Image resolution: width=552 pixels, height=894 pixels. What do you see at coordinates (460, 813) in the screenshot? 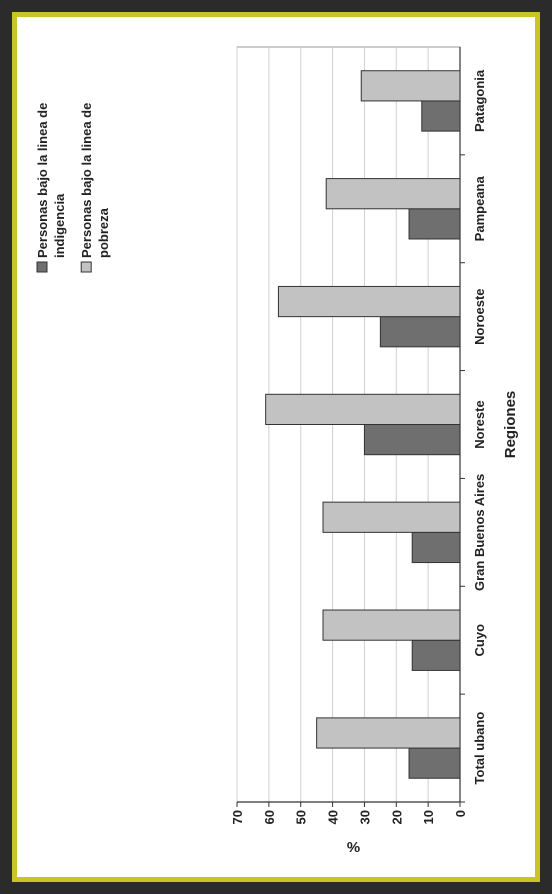
I see `y-tick-label: 0` at bounding box center [460, 813].